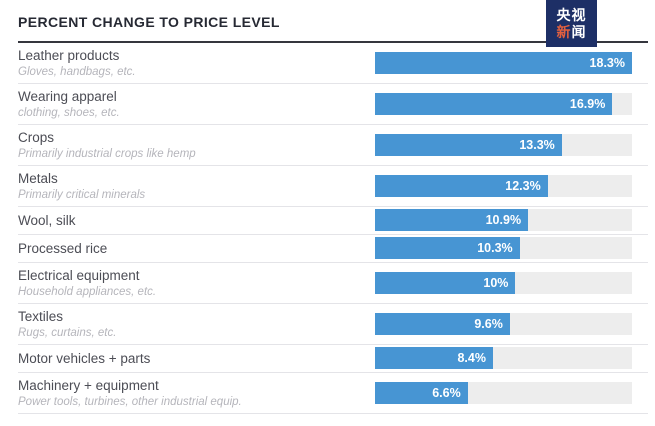 The image size is (655, 426). What do you see at coordinates (495, 248) in the screenshot?
I see `bar-value-label: 10.3%` at bounding box center [495, 248].